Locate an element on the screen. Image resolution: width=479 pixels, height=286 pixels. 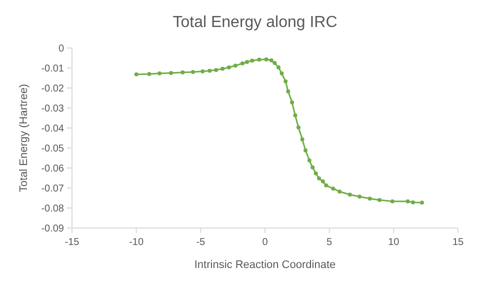
y-tick-label: 0 is located at coordinates (61, 49).